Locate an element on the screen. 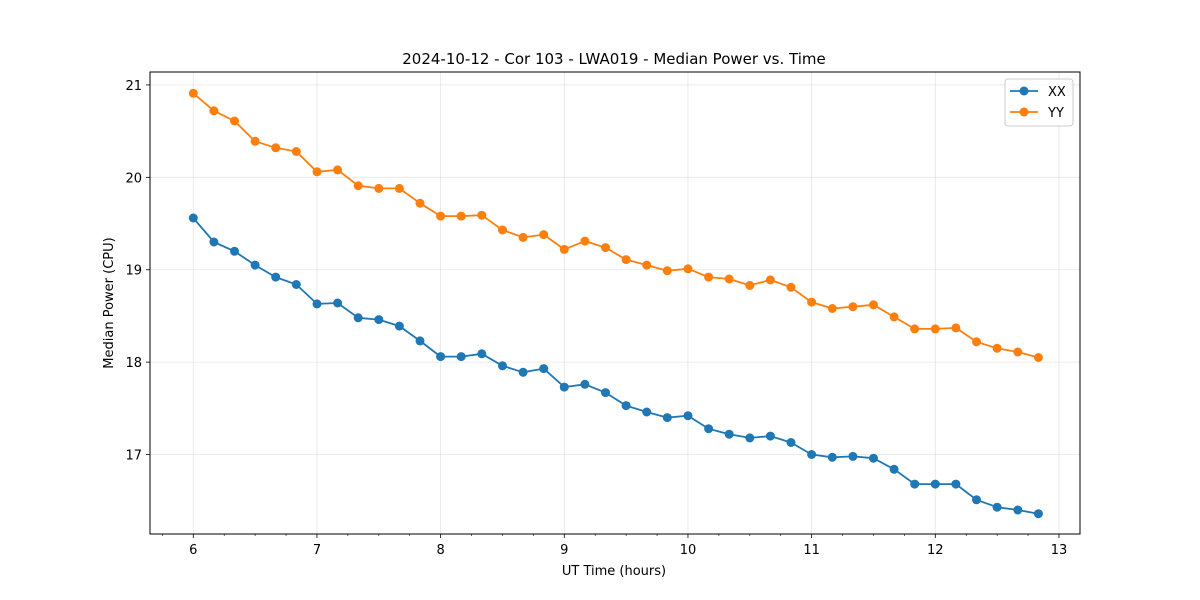 The image size is (1200, 600). y-tick-label: 18 is located at coordinates (133, 363).